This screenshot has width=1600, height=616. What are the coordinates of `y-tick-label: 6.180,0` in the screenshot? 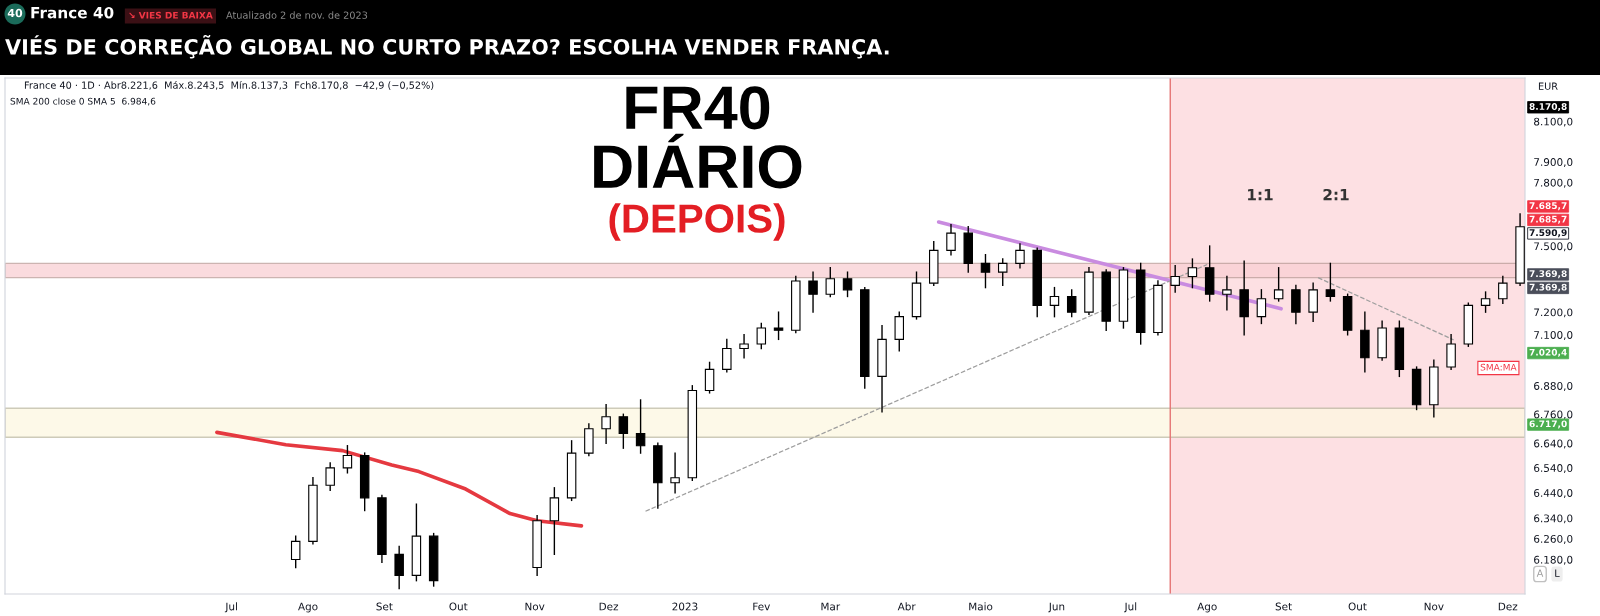 It's located at (1553, 560).